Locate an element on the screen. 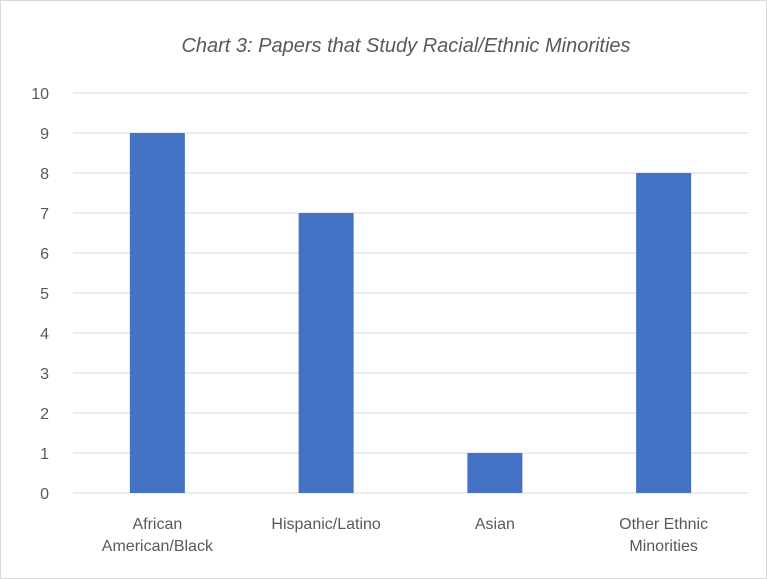  y-axis-ticks: 0 1 2 3 4 5 6 7 8 9 10 is located at coordinates (40, 294).